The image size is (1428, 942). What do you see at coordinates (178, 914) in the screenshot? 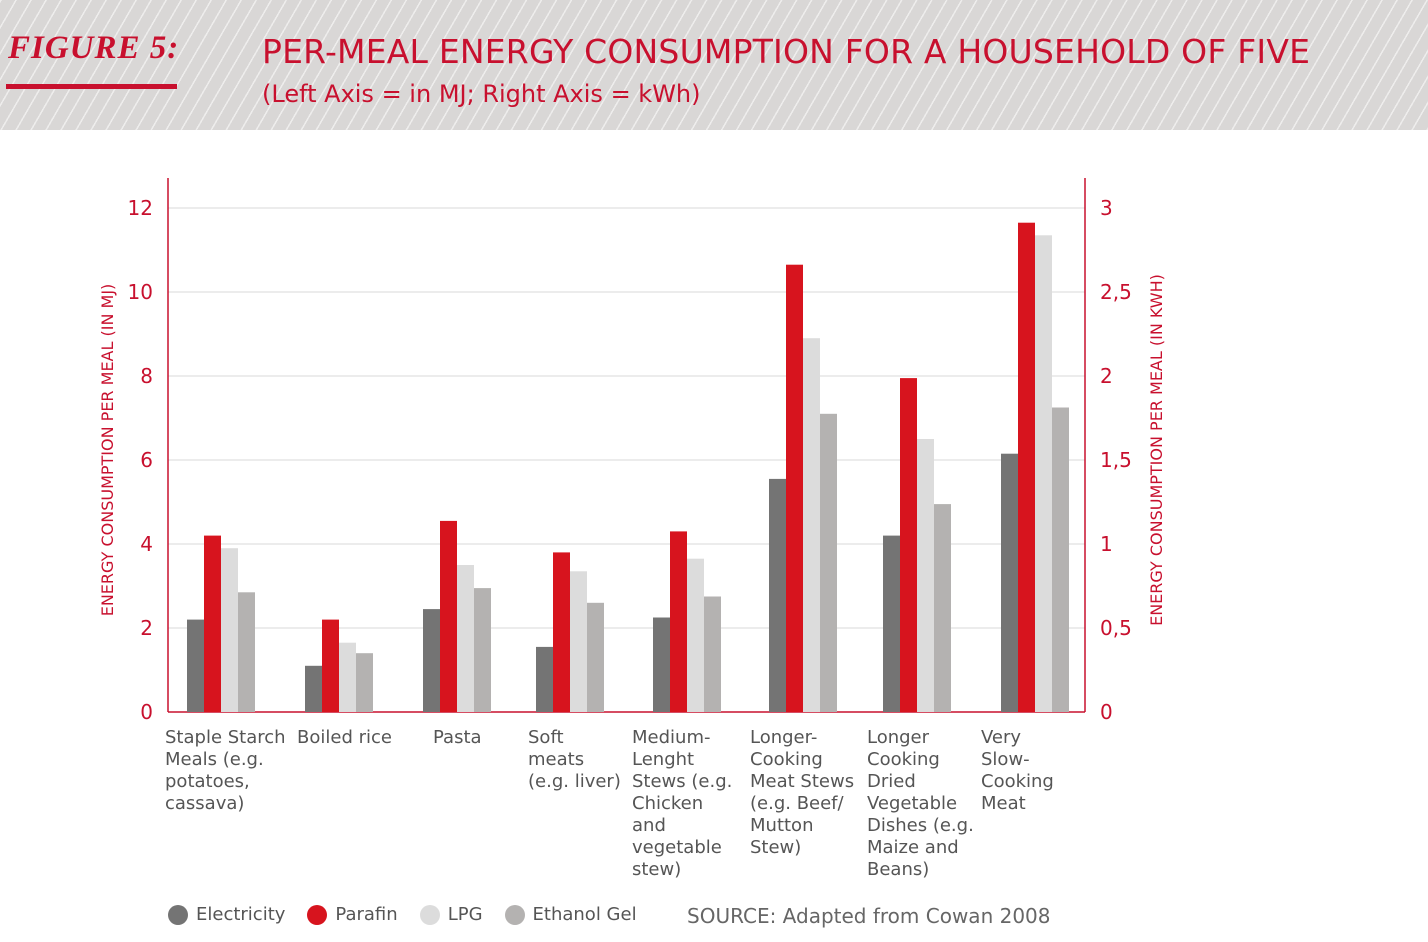
I see `legend-swatch-electricity` at bounding box center [178, 914].